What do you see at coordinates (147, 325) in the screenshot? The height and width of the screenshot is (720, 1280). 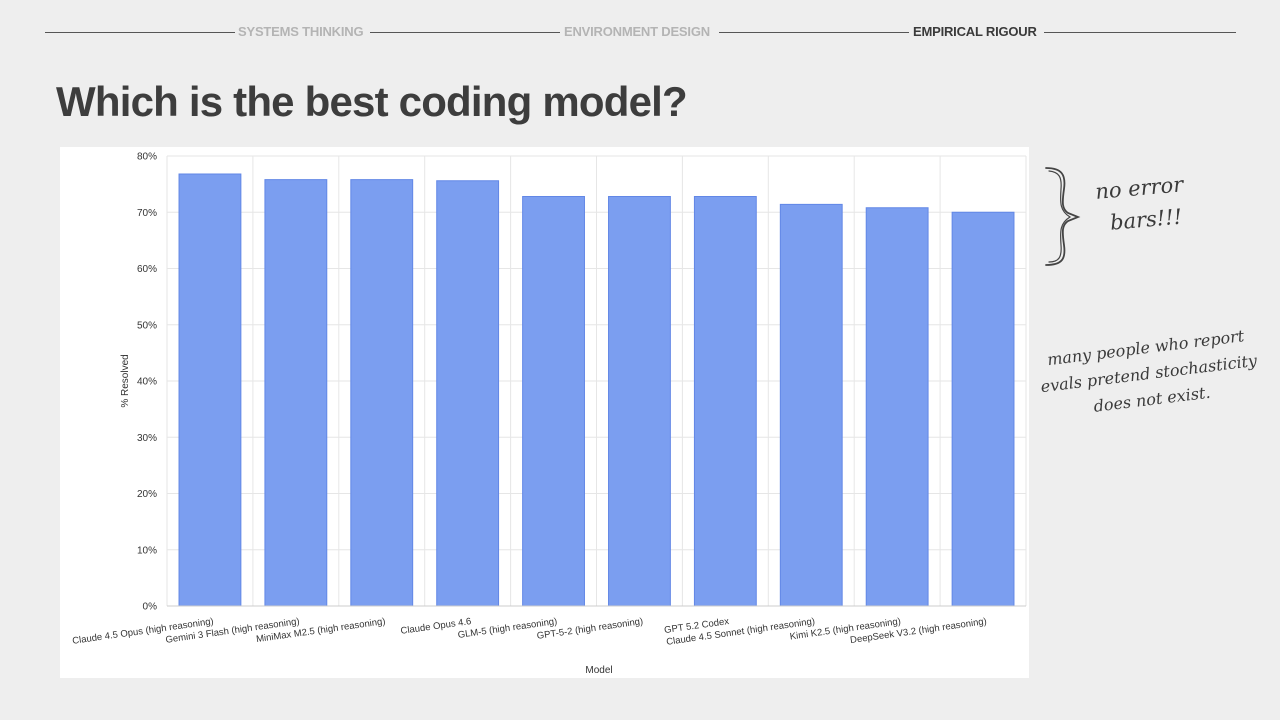 I see `y-tick-label: 50%` at bounding box center [147, 325].